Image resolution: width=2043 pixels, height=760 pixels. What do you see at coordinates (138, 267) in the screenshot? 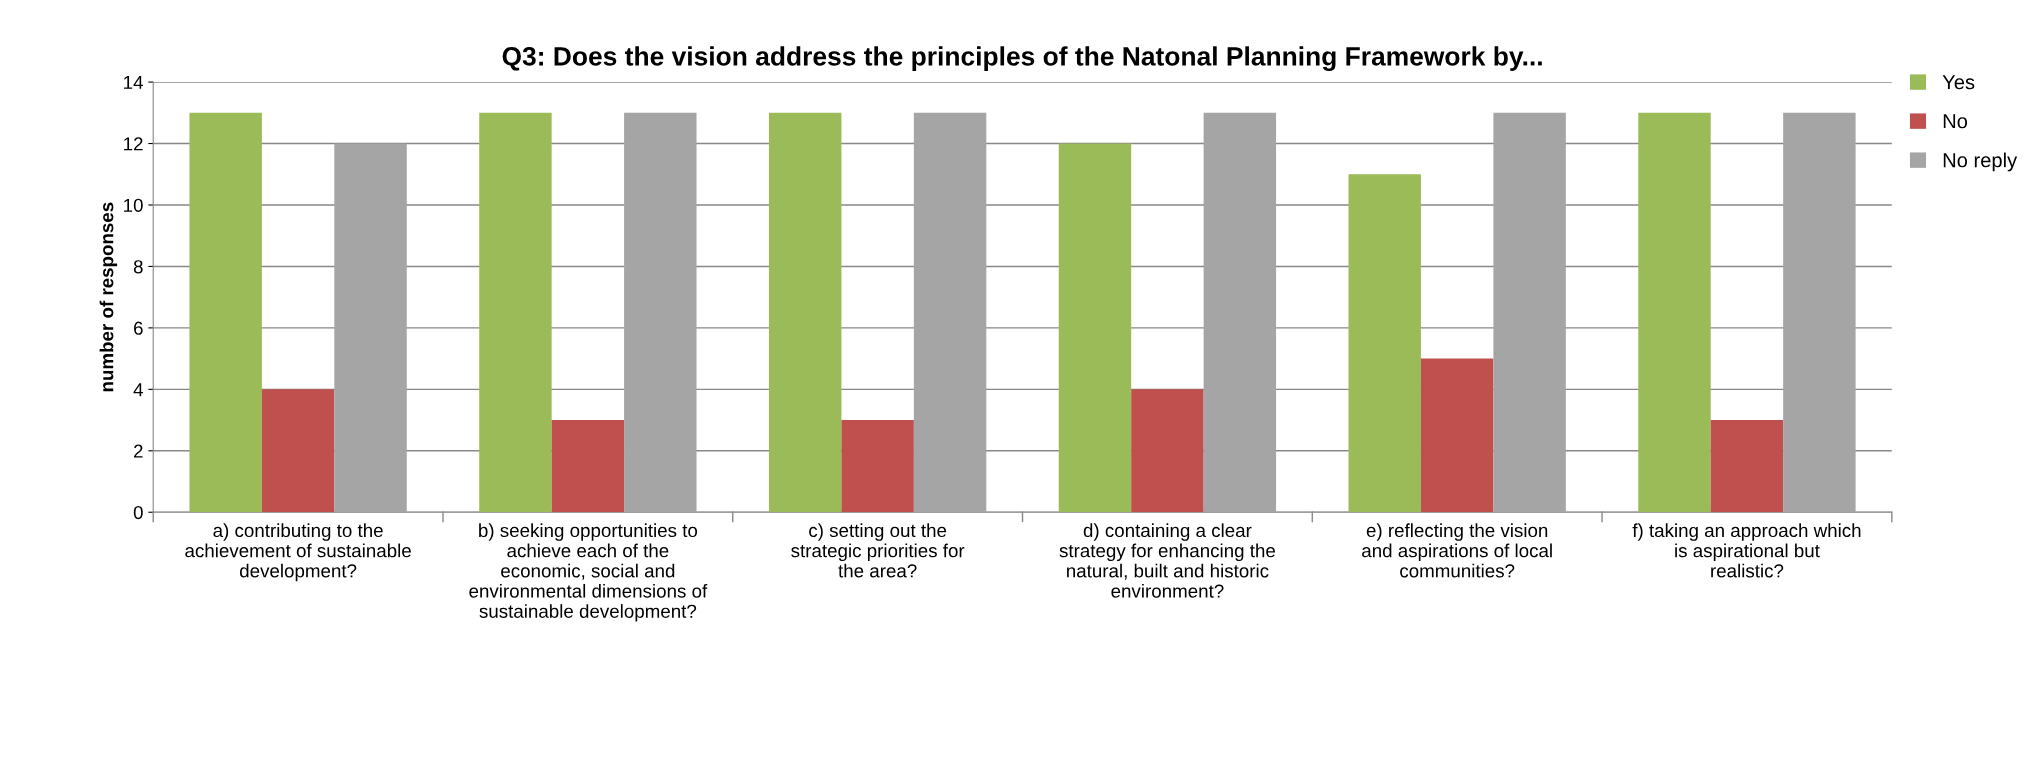
I see `y-tick-label: 8` at bounding box center [138, 267].